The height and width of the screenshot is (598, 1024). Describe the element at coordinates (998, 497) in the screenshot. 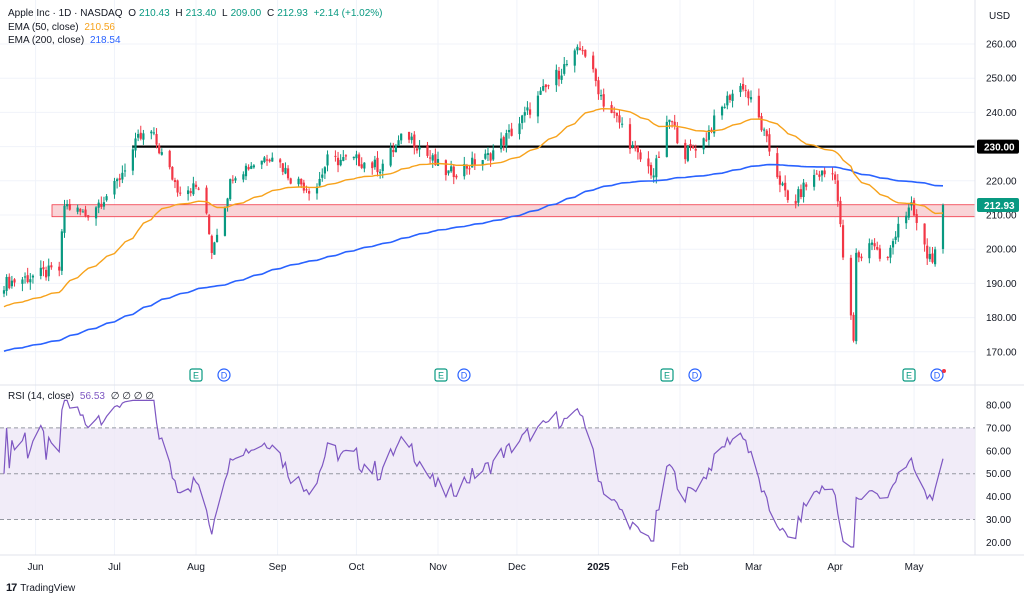

I see `rsi-tick-label: 40.00` at that location.